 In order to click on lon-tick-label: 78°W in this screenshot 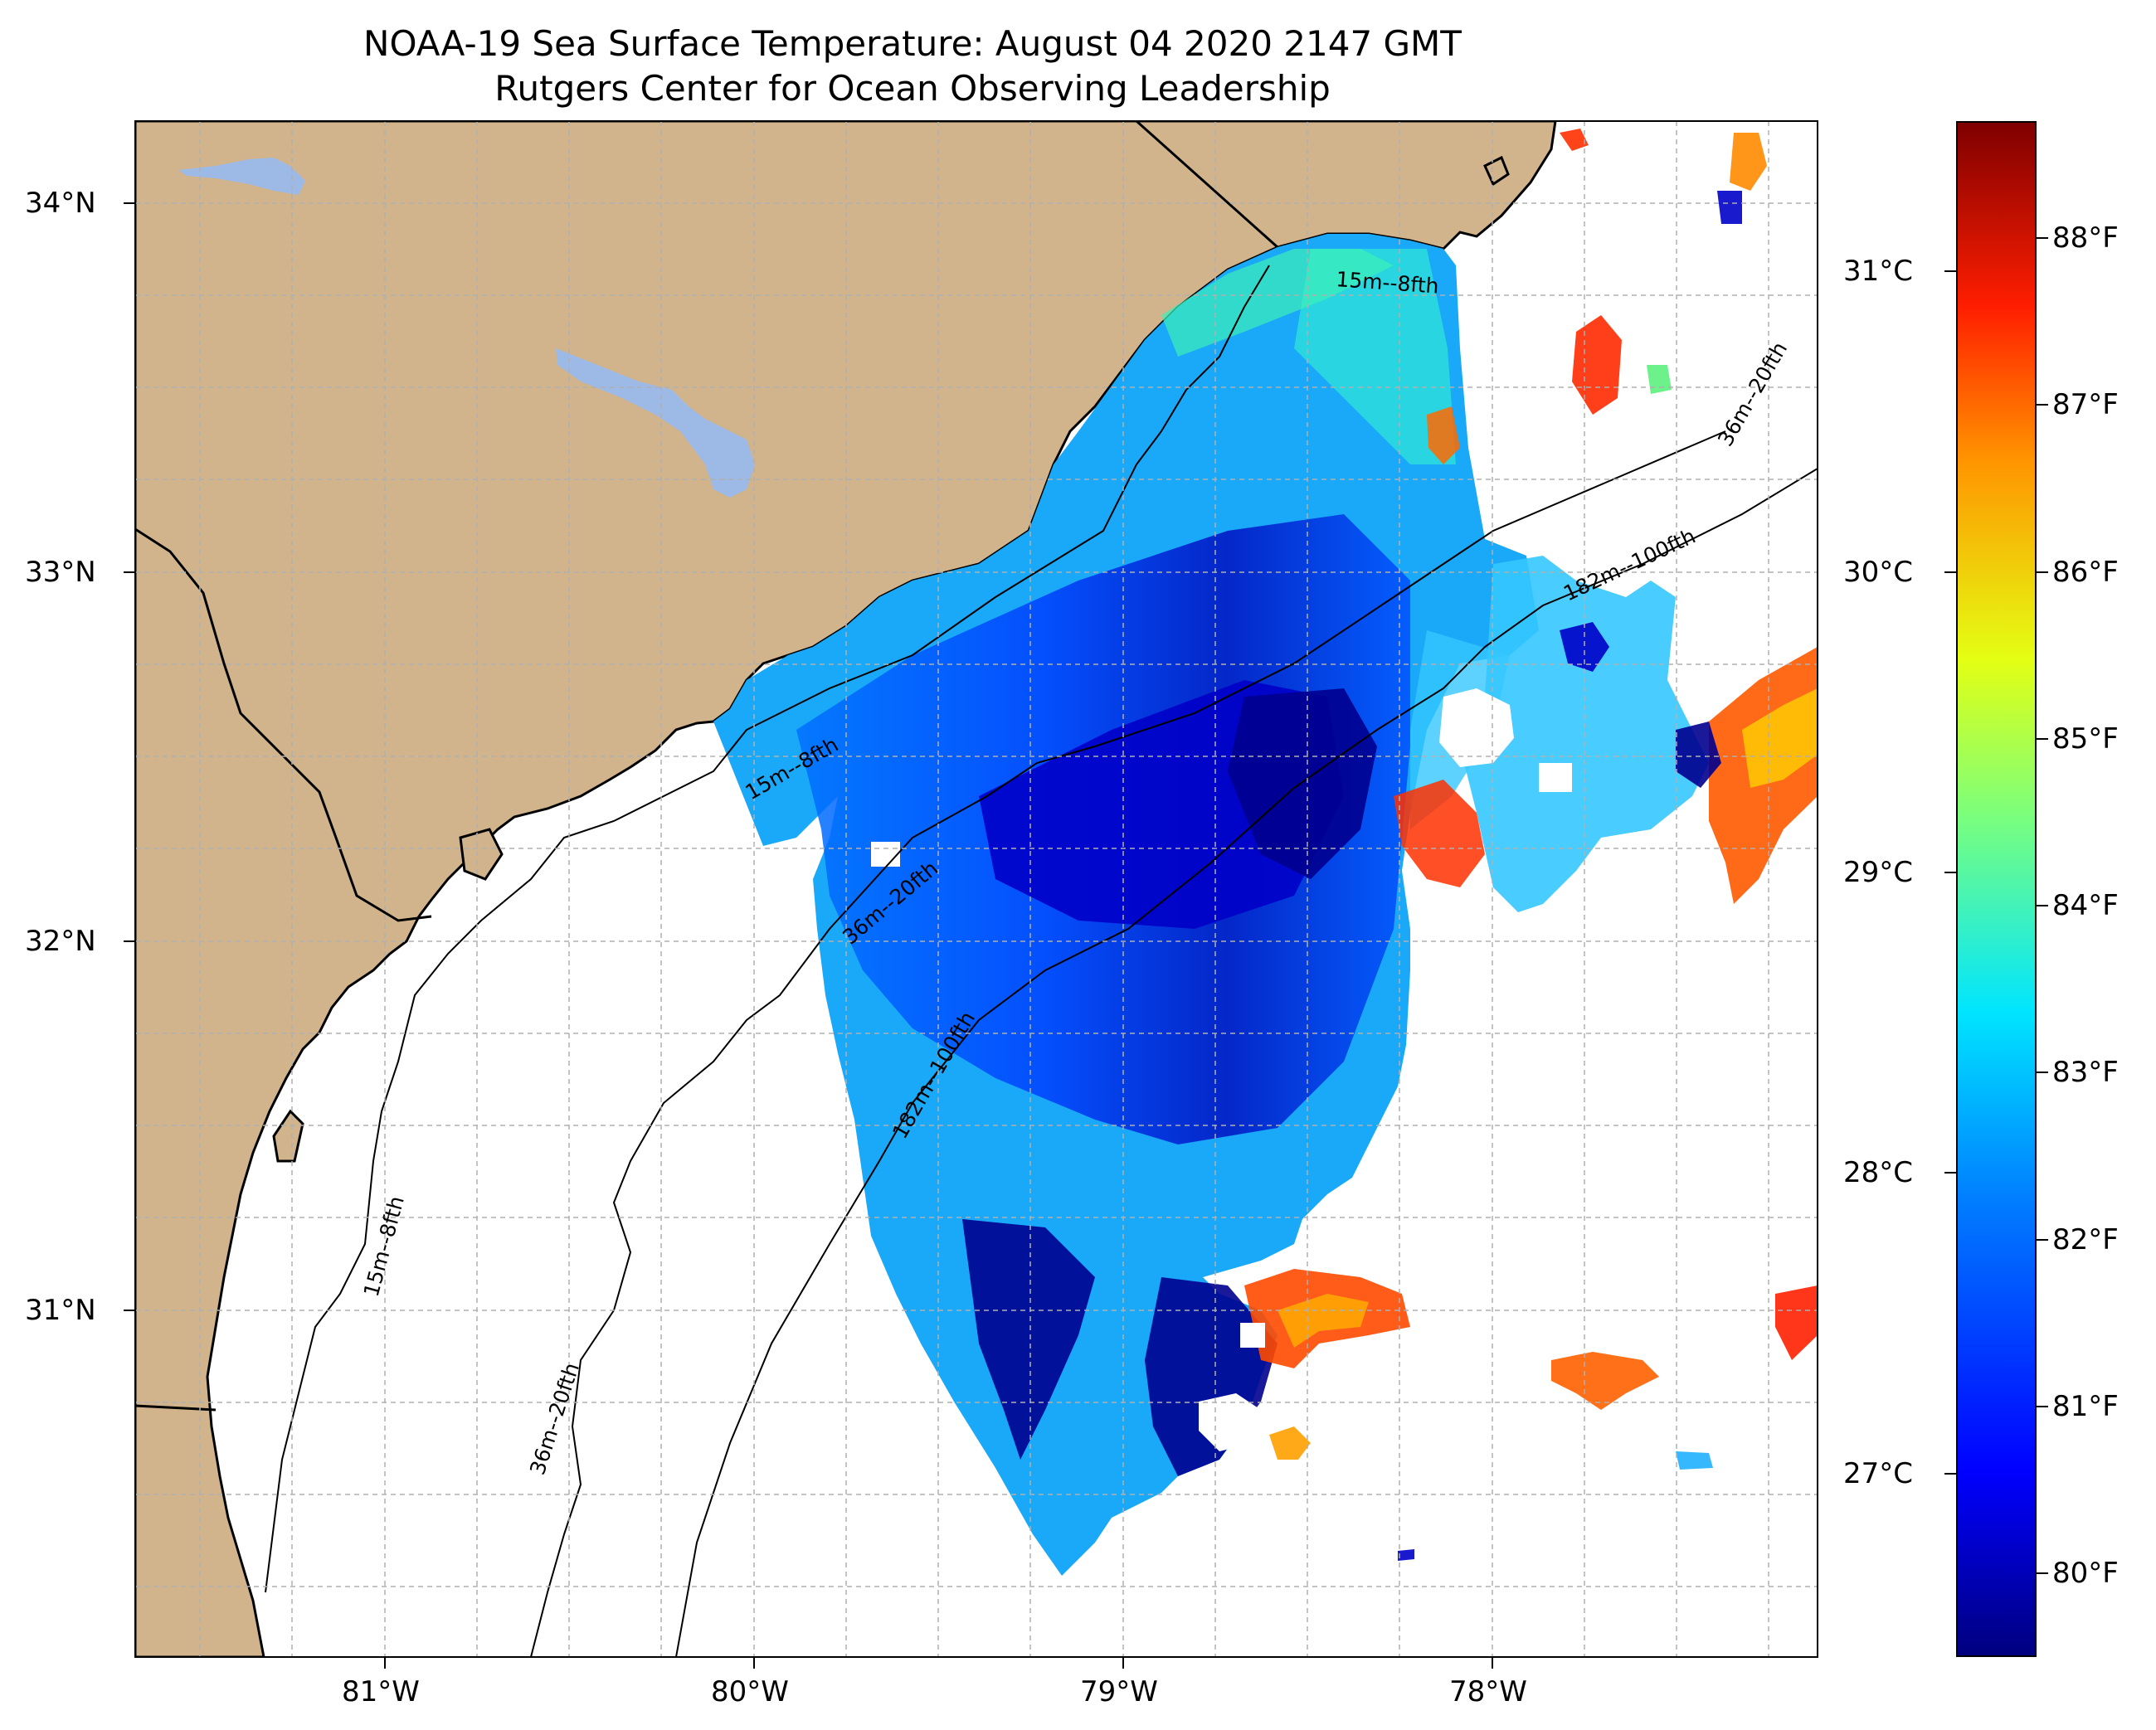, I will do `click(1488, 1691)`.